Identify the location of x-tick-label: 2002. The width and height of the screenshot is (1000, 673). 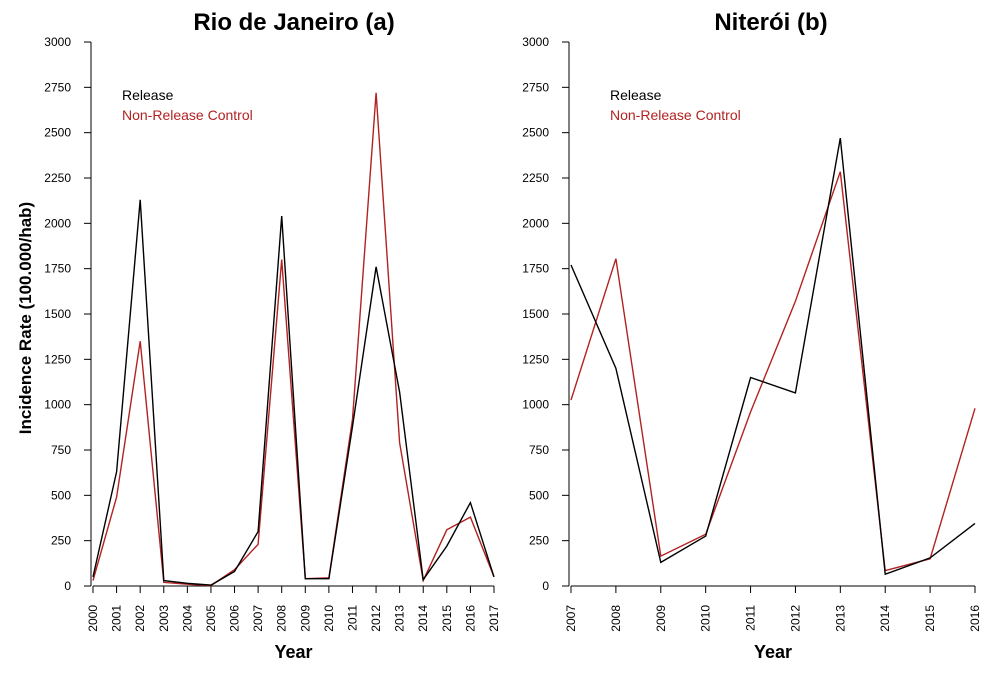
(140, 618).